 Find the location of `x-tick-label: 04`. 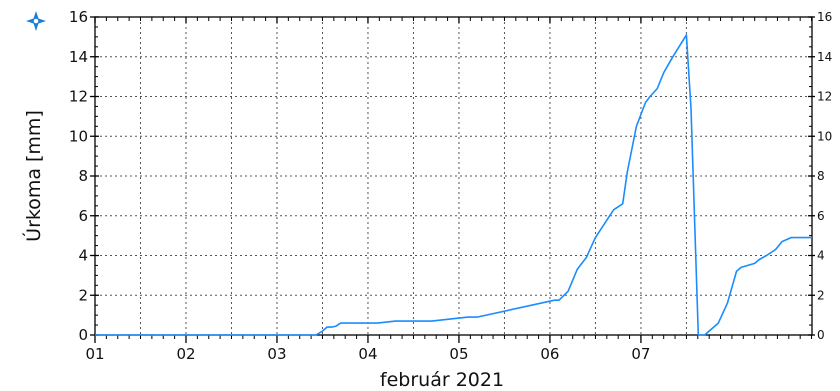

x-tick-label: 04 is located at coordinates (367, 354).